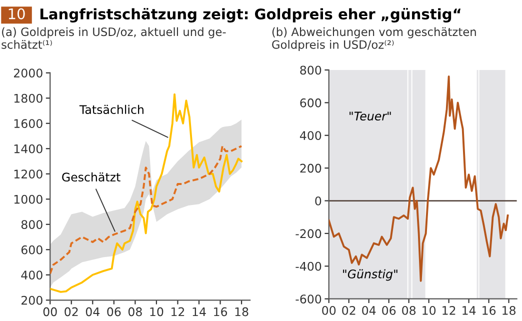 The height and width of the screenshot is (321, 522). Describe the element at coordinates (28, 149) in the screenshot. I see `y-tick-label: 1400` at that location.